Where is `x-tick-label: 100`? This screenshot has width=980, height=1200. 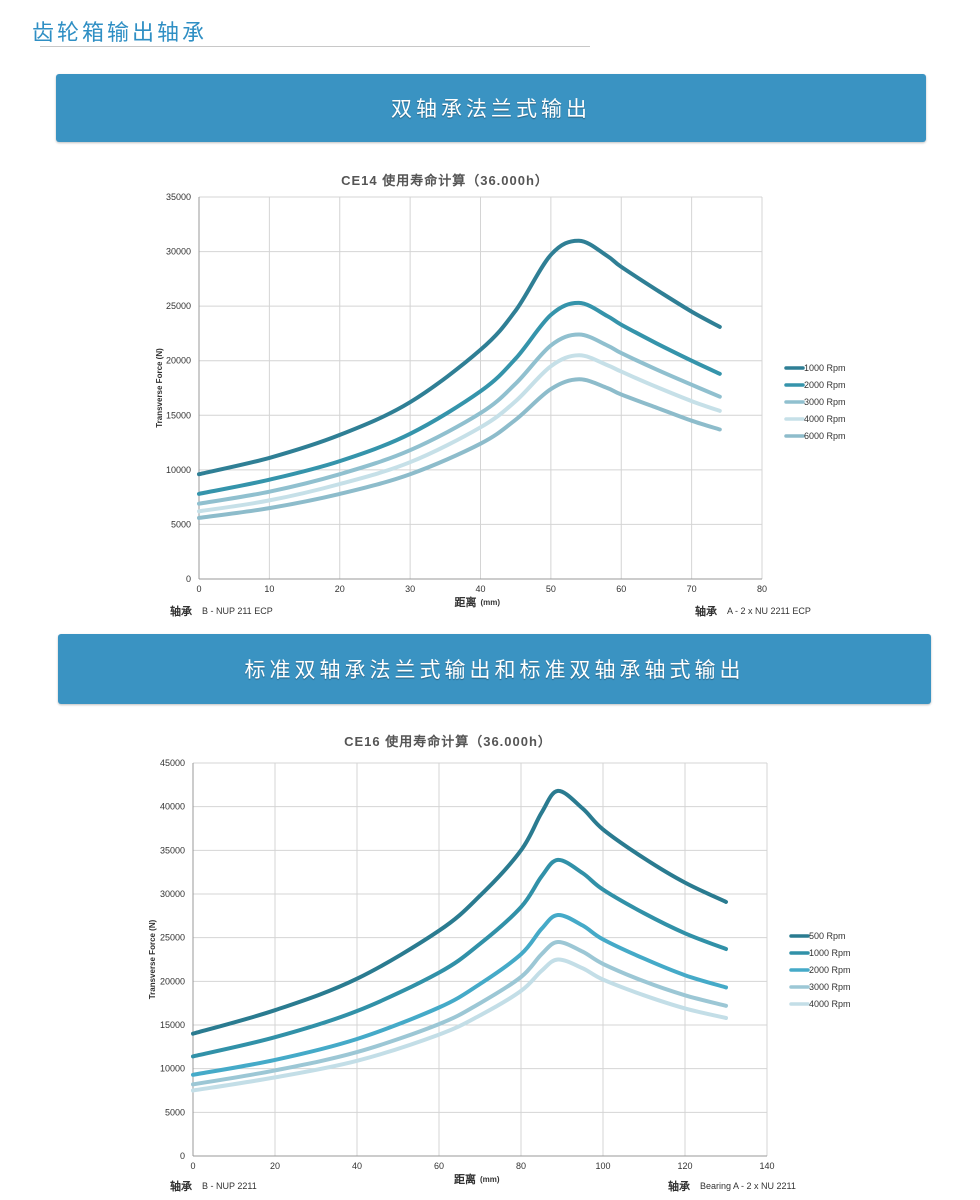
x-tick-label: 100 is located at coordinates (602, 1166).